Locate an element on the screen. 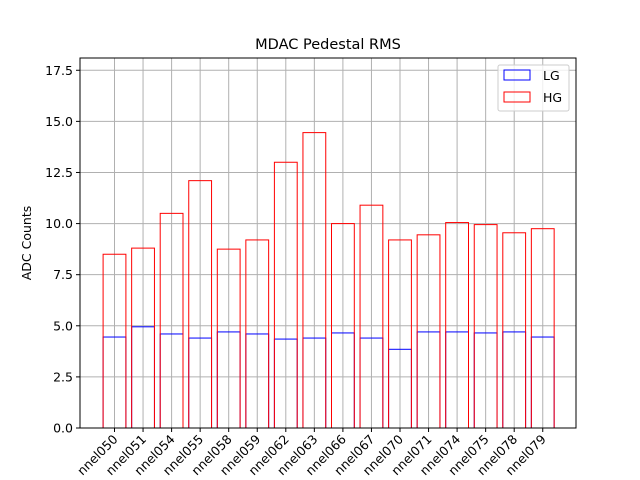 The image size is (640, 480). legend-swatch-hg is located at coordinates (517, 97).